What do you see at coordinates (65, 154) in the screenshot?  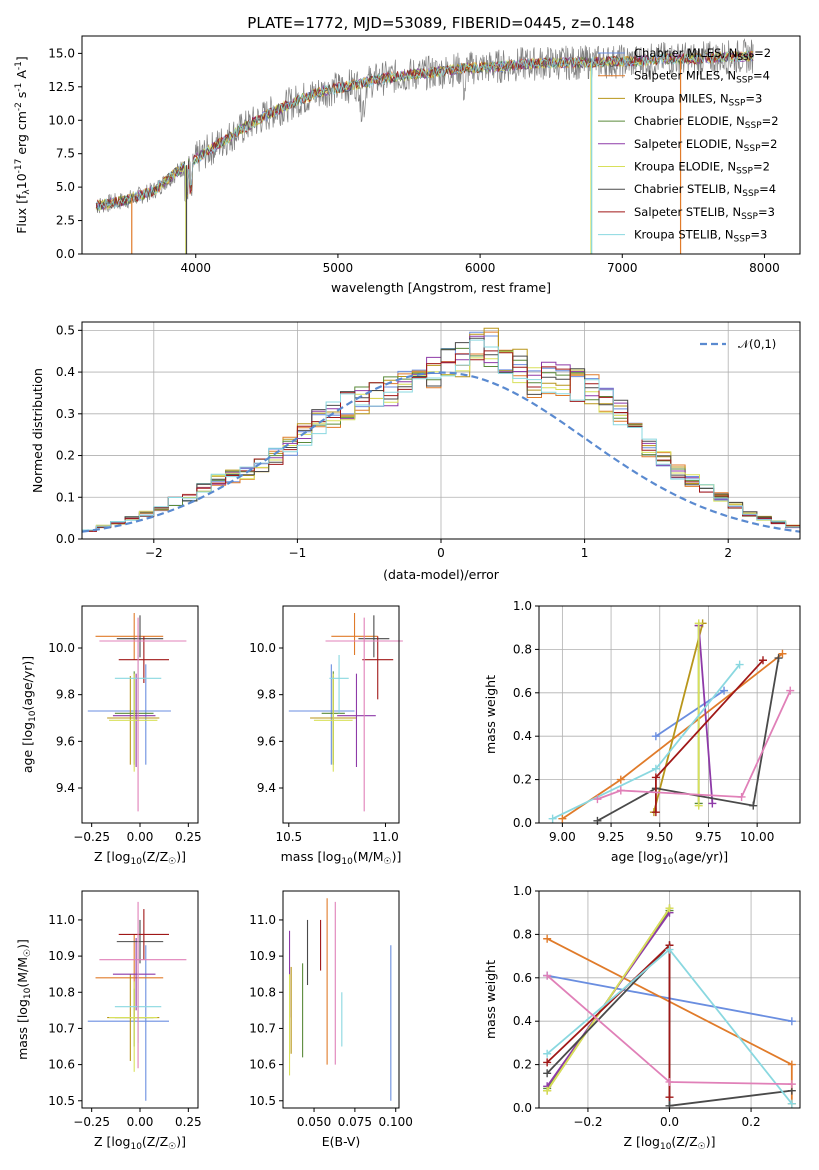 I see `y-tick-label: 7.5` at bounding box center [65, 154].